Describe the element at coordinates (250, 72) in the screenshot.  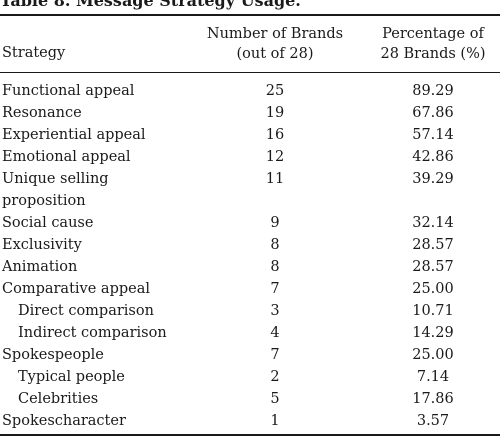
I see `table-header-rule` at that location.